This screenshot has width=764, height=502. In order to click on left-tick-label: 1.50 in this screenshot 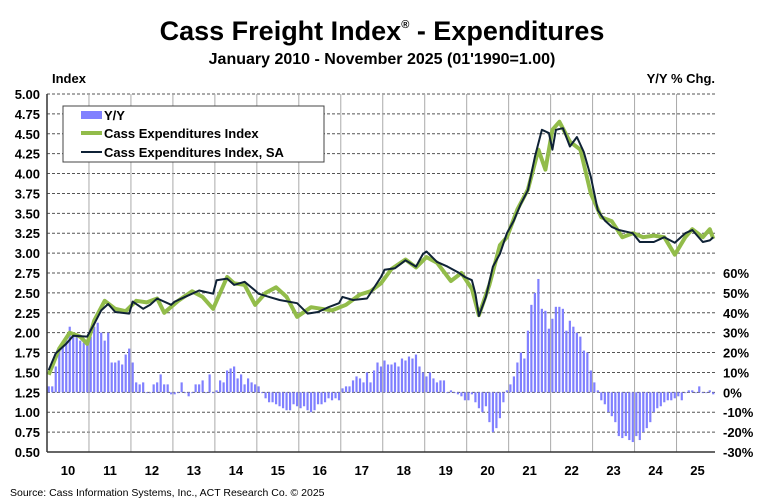, I will do `click(27, 372)`.